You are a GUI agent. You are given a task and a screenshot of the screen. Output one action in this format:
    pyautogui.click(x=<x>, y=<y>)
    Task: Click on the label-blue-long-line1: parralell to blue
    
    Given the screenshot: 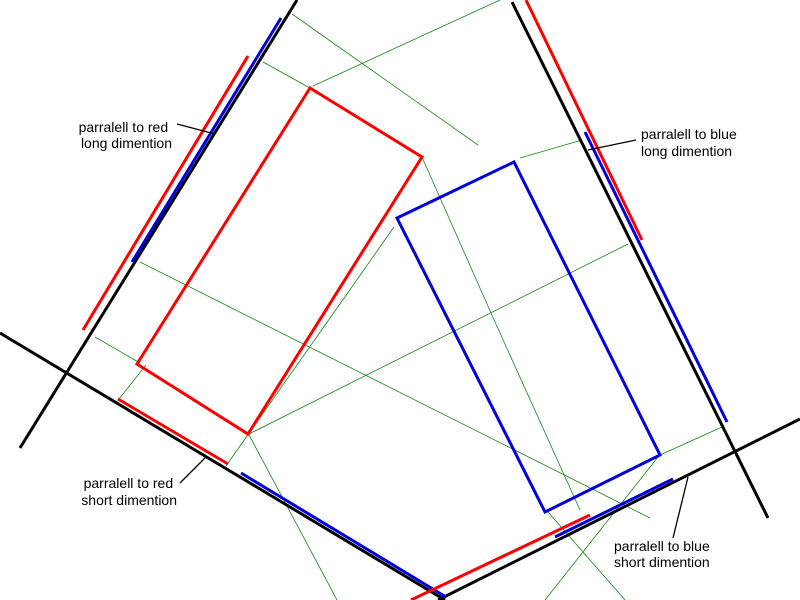 What is the action you would take?
    pyautogui.click(x=689, y=134)
    